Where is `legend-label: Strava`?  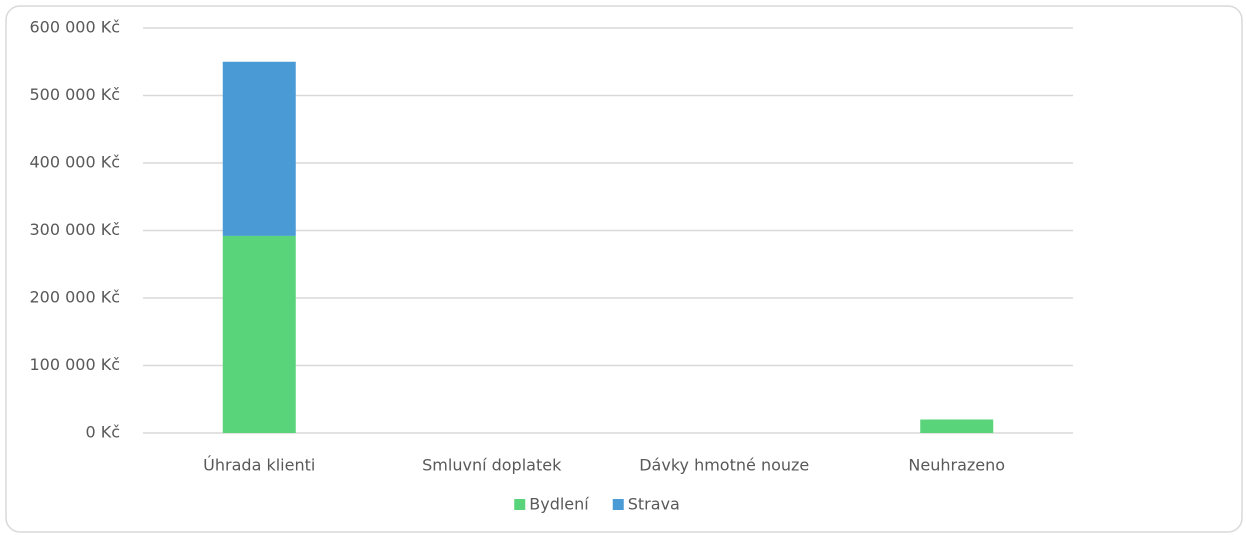
legend-label: Strava is located at coordinates (654, 504).